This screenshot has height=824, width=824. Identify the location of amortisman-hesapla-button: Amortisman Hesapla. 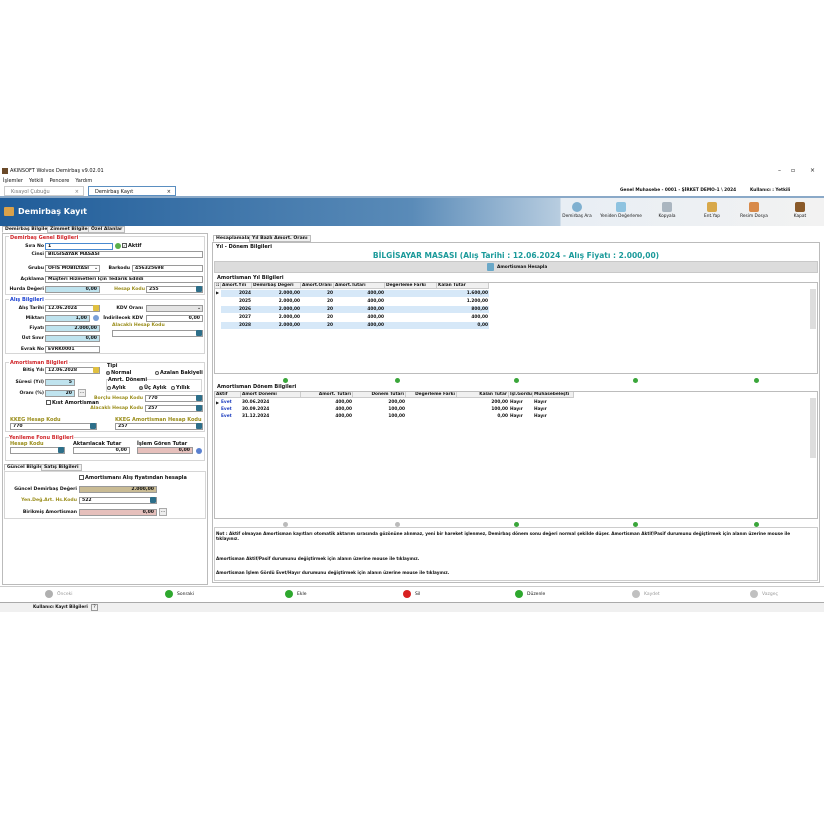
(517, 267).